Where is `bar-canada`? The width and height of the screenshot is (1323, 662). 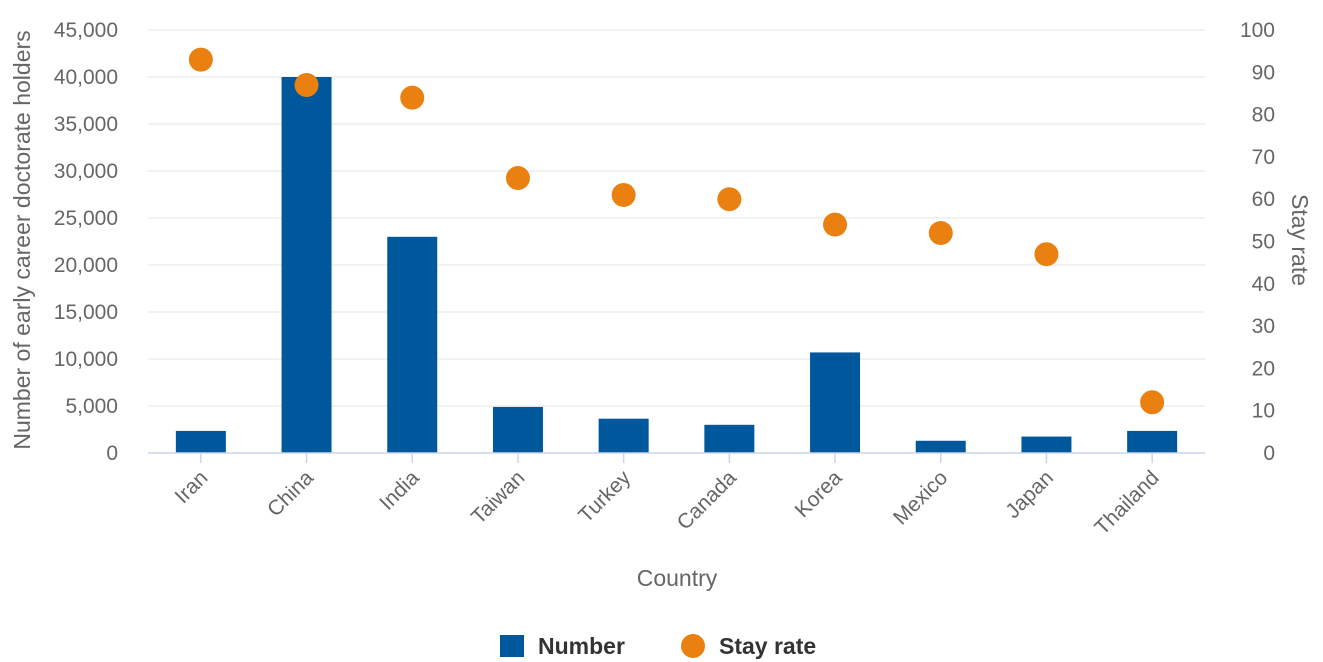 bar-canada is located at coordinates (729, 438).